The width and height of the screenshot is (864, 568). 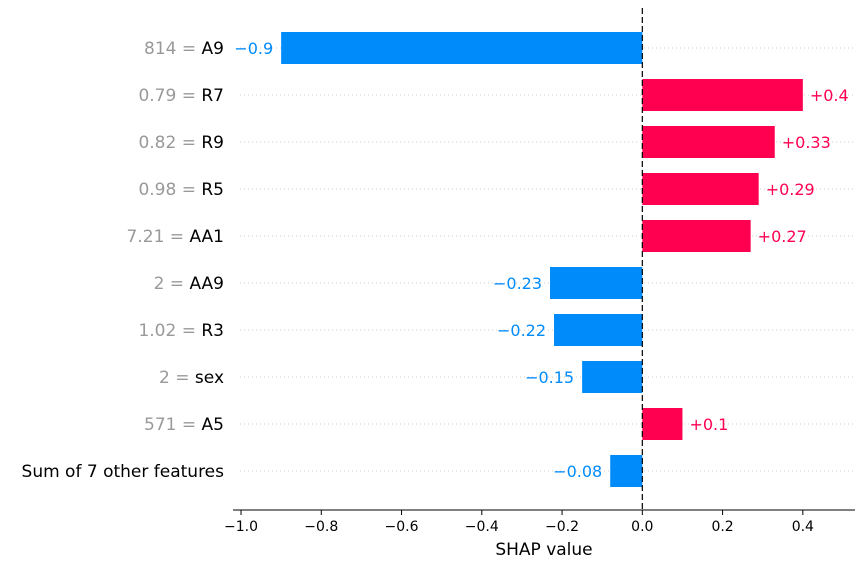 What do you see at coordinates (596, 283) in the screenshot?
I see `bar-aa9` at bounding box center [596, 283].